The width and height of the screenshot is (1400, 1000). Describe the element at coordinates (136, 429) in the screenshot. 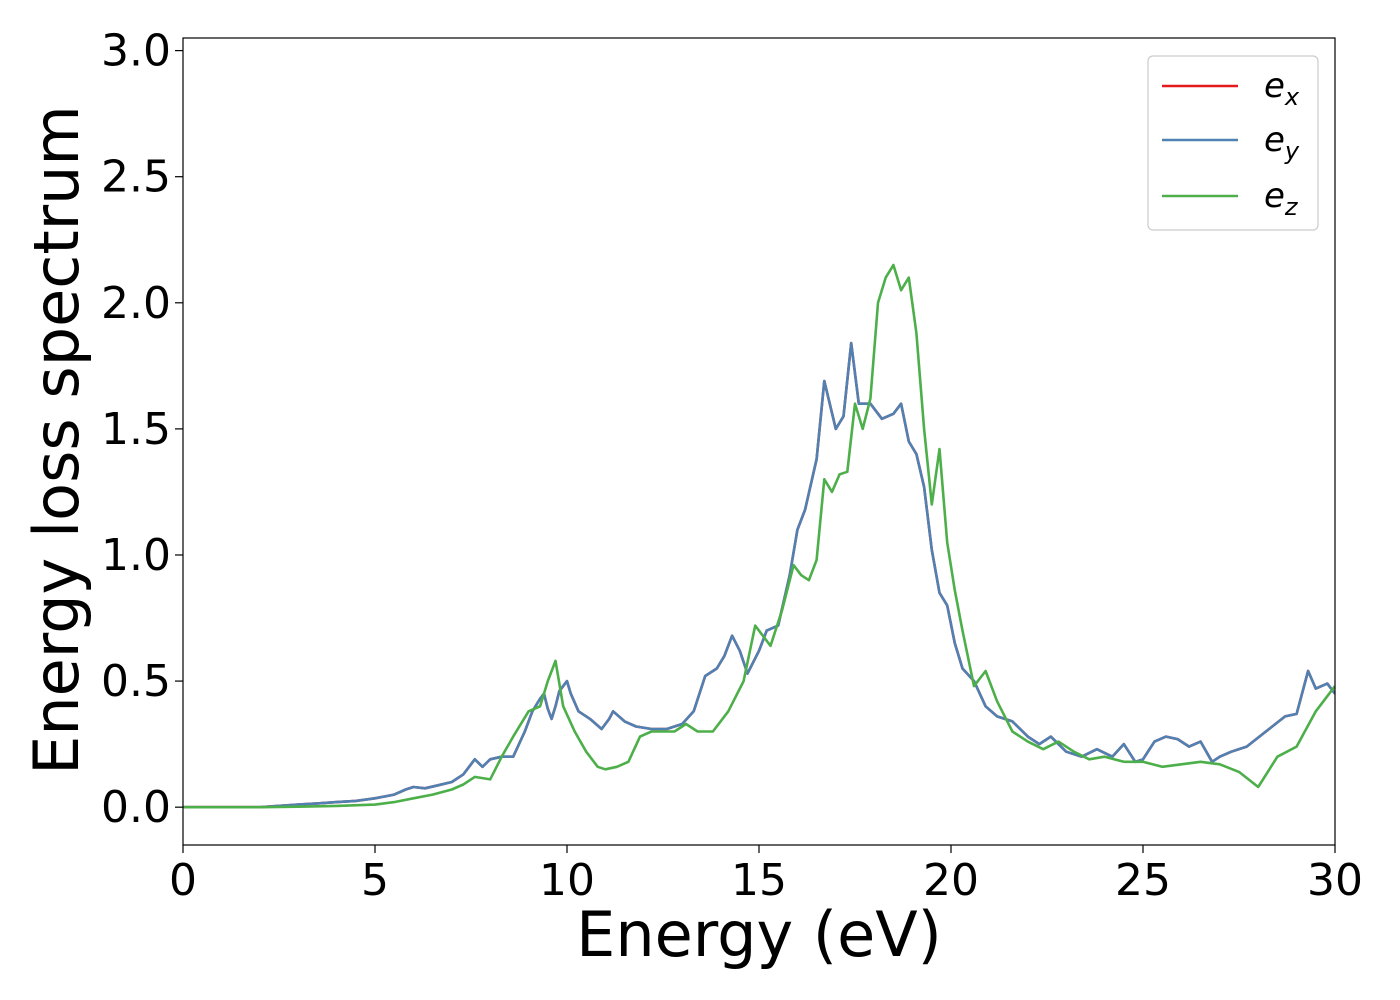

I see `y-tick-label: 1.5` at that location.